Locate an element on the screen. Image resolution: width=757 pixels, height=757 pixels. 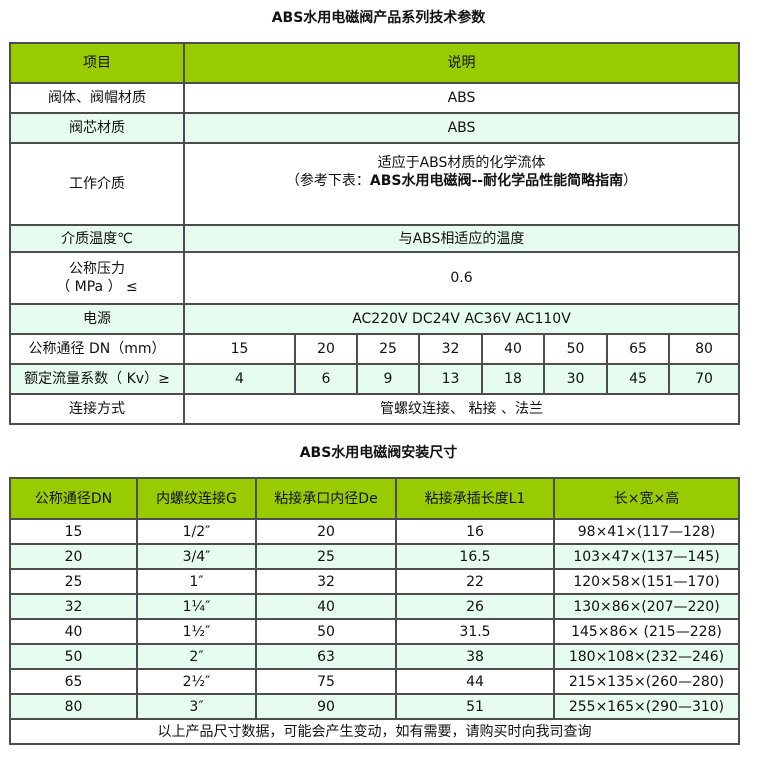
row-label: 公称压力 （ MPa ） ≤ is located at coordinates (97, 278).